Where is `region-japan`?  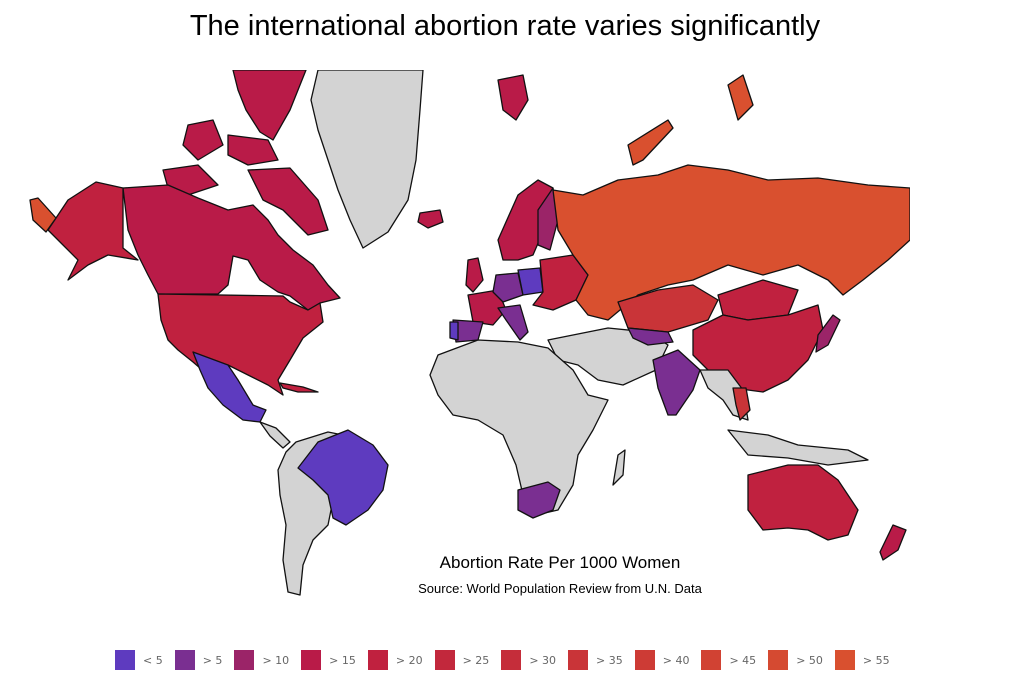 region-japan is located at coordinates (828, 333).